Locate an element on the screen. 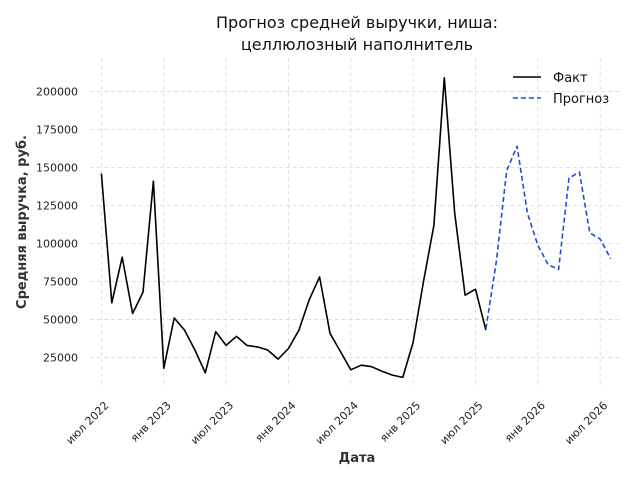 The height and width of the screenshot is (480, 640). y-tick-label: 25000 is located at coordinates (60, 358).